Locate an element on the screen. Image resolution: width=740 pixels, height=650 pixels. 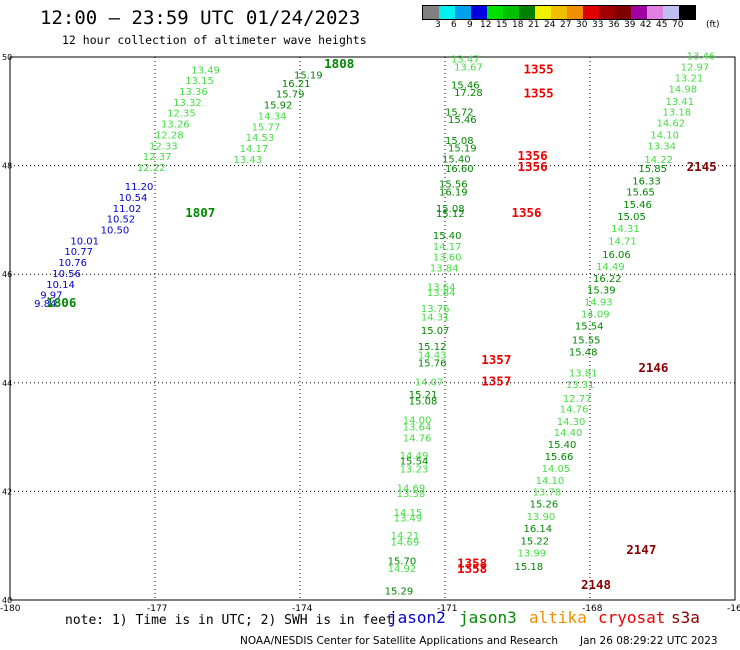
generated-timestamp: Jan 26 08:29:22 UTC 2023 is located at coordinates (649, 641).